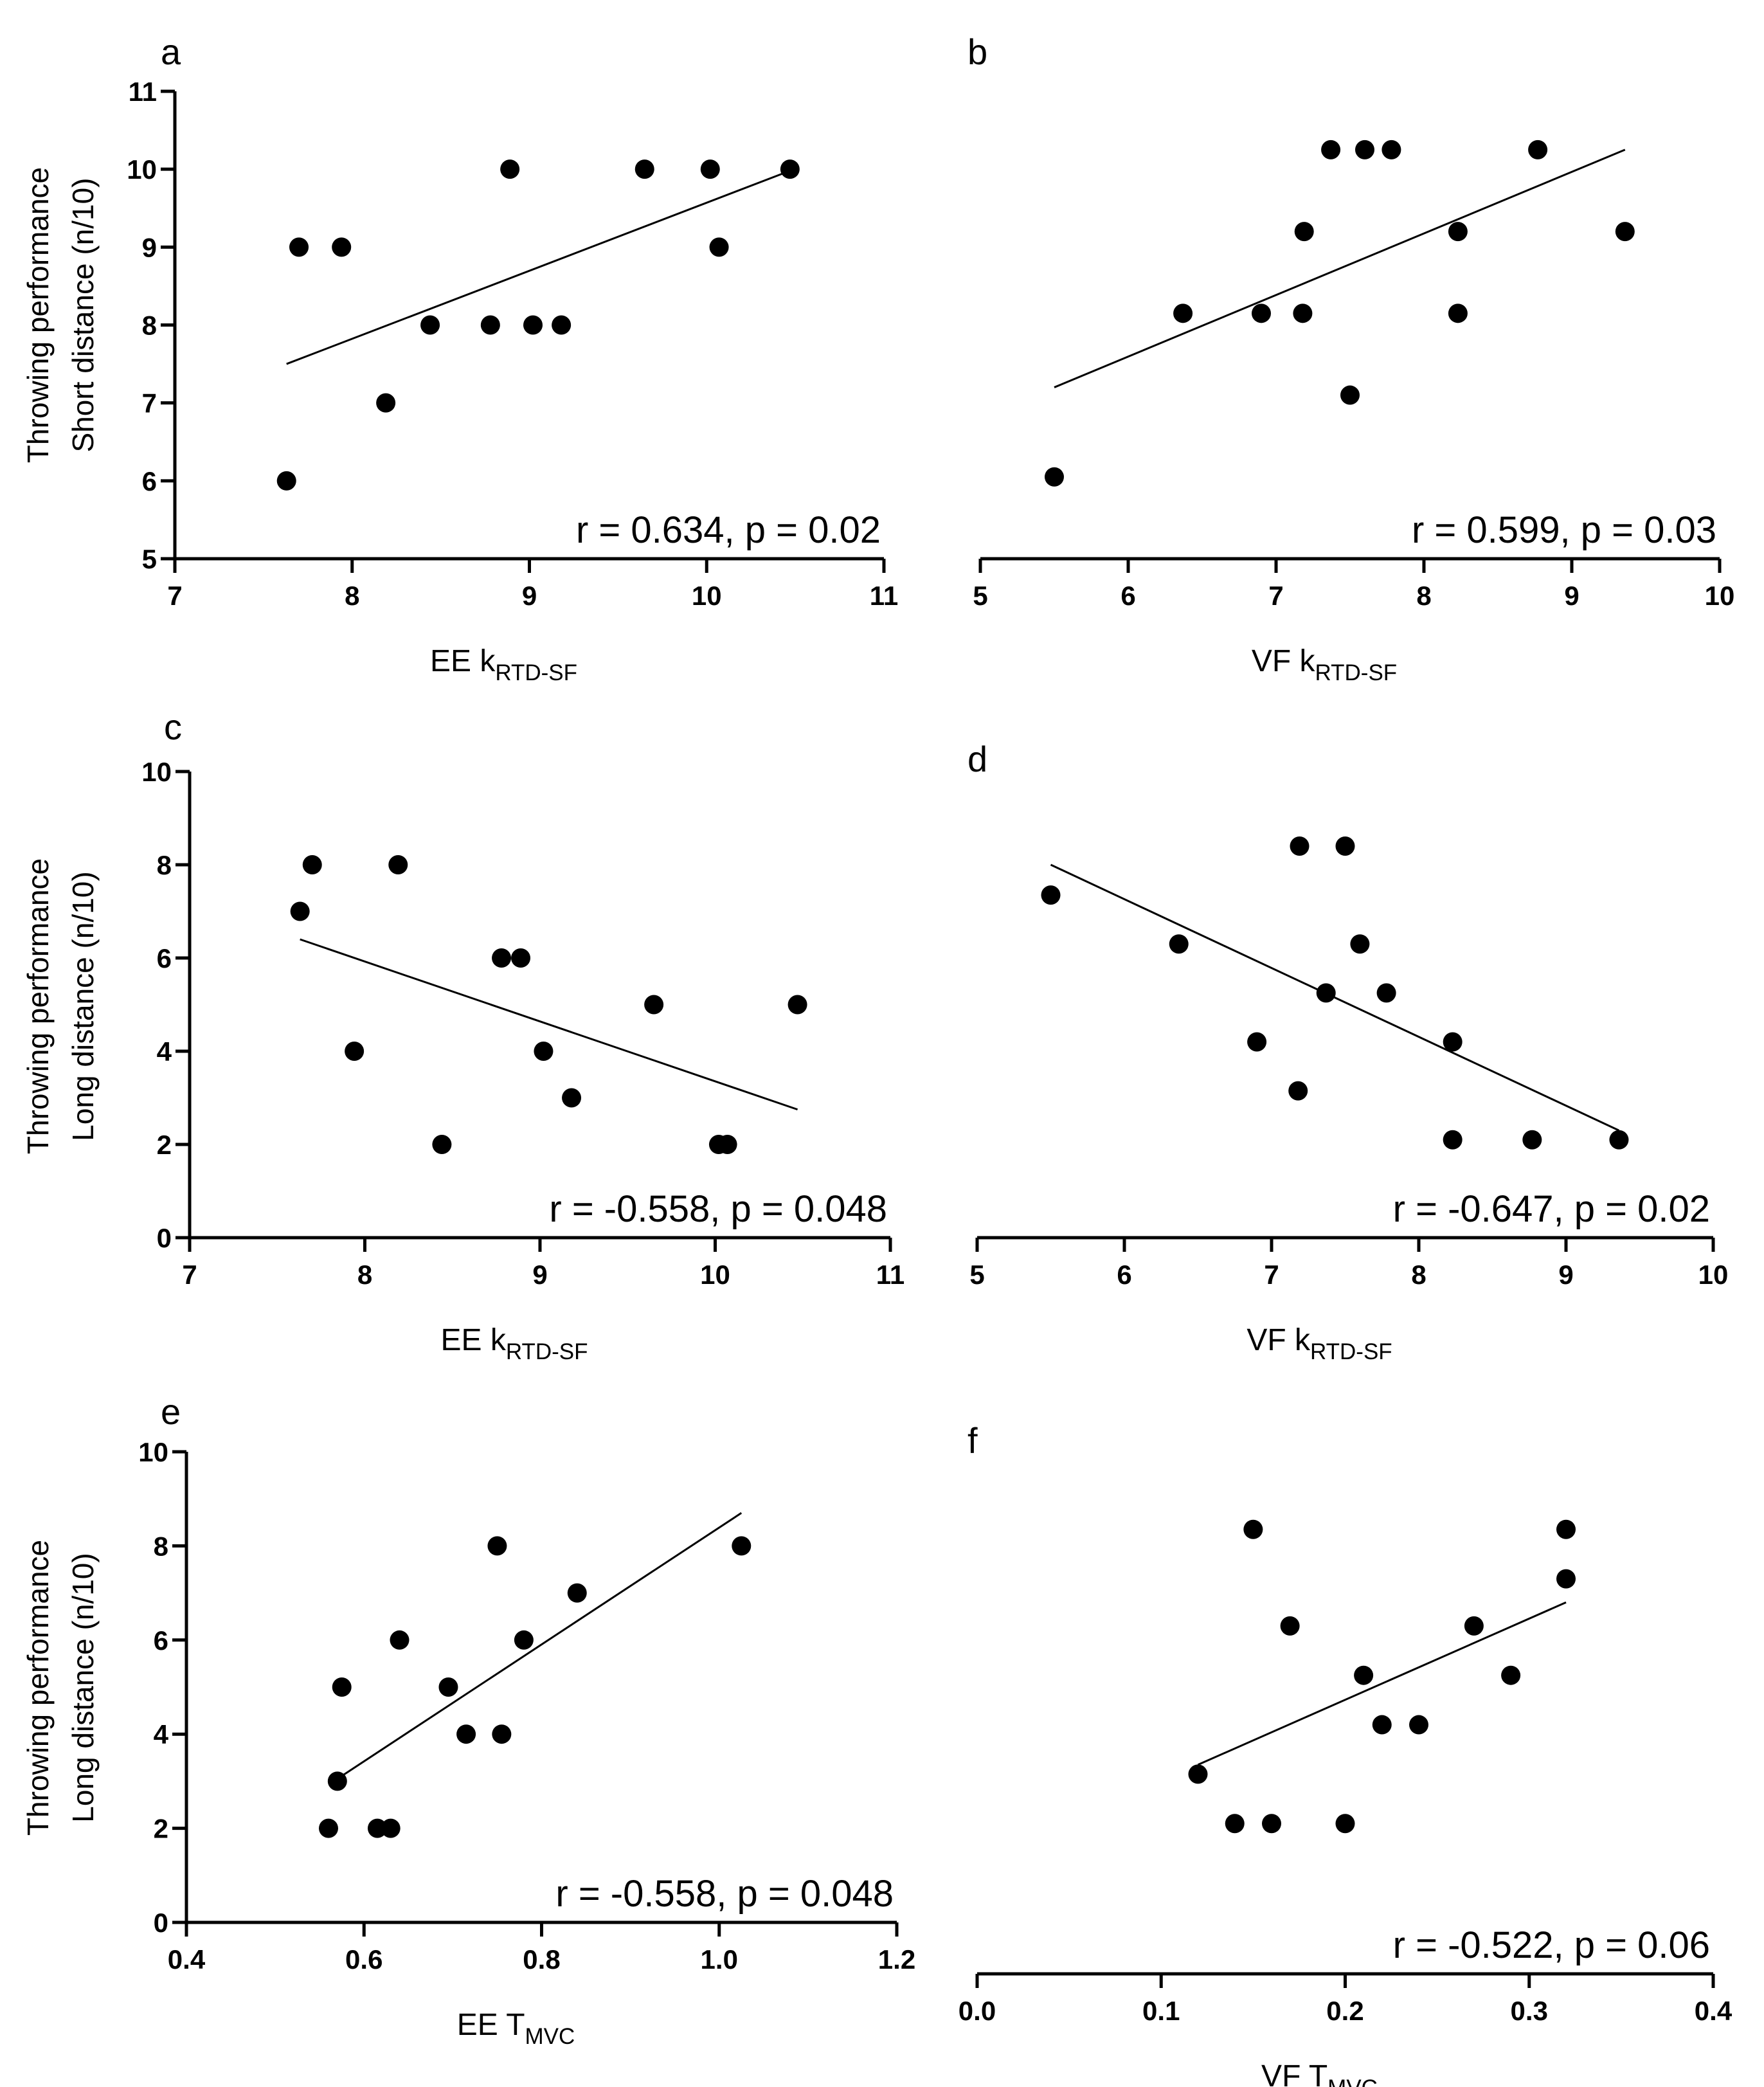 This screenshot has width=1764, height=2087. What do you see at coordinates (897, 1959) in the screenshot?
I see `x-tick-label: 1.2` at bounding box center [897, 1959].